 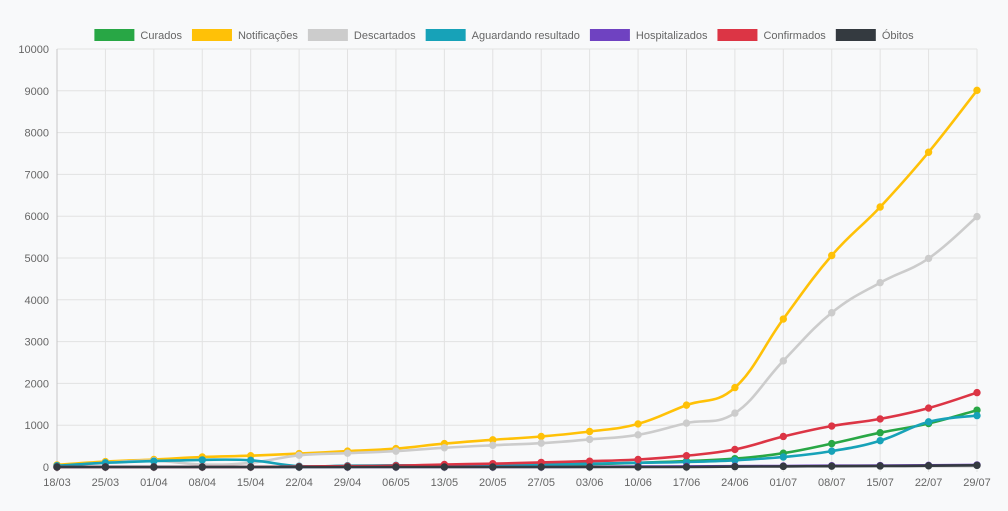 I want to click on legend-swatch-hospitalizados, so click(x=609, y=35).